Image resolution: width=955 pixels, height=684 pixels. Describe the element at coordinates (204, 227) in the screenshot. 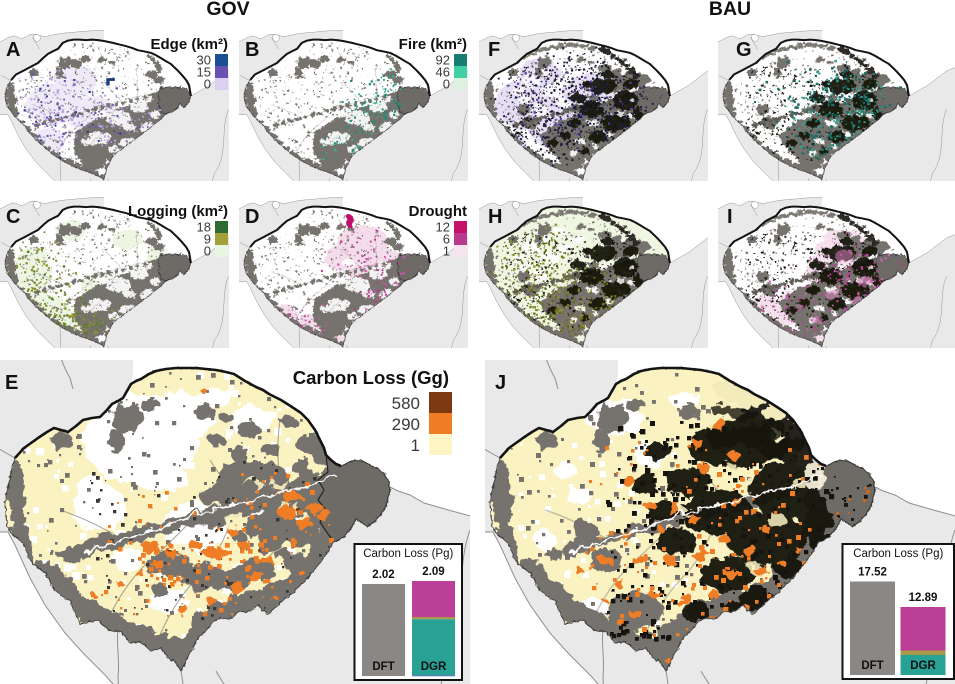

I see `svg-text: 18` at that location.